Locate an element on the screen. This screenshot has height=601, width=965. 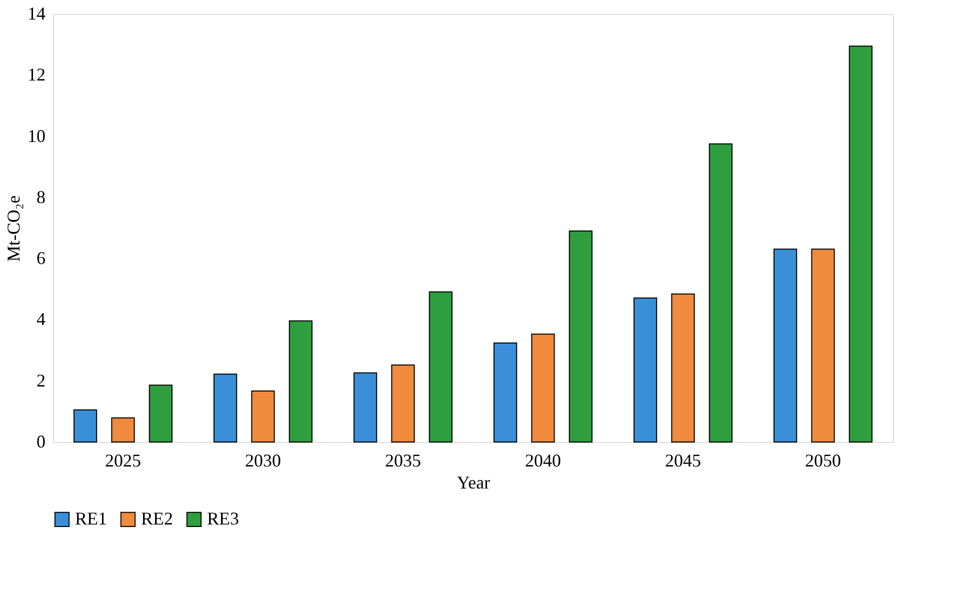
y-axis-title: Mt-CO₂e is located at coordinates (14, 228).